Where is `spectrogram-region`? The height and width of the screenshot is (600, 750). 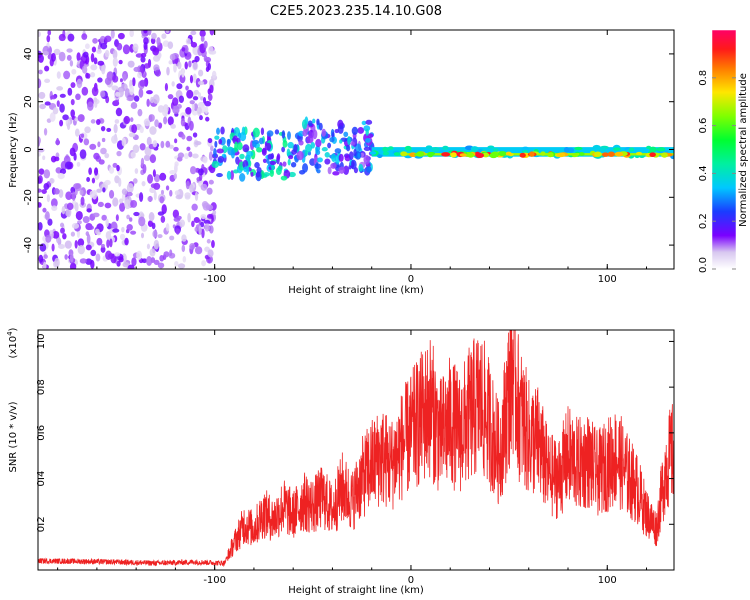
spectrogram-region is located at coordinates (128, 149).